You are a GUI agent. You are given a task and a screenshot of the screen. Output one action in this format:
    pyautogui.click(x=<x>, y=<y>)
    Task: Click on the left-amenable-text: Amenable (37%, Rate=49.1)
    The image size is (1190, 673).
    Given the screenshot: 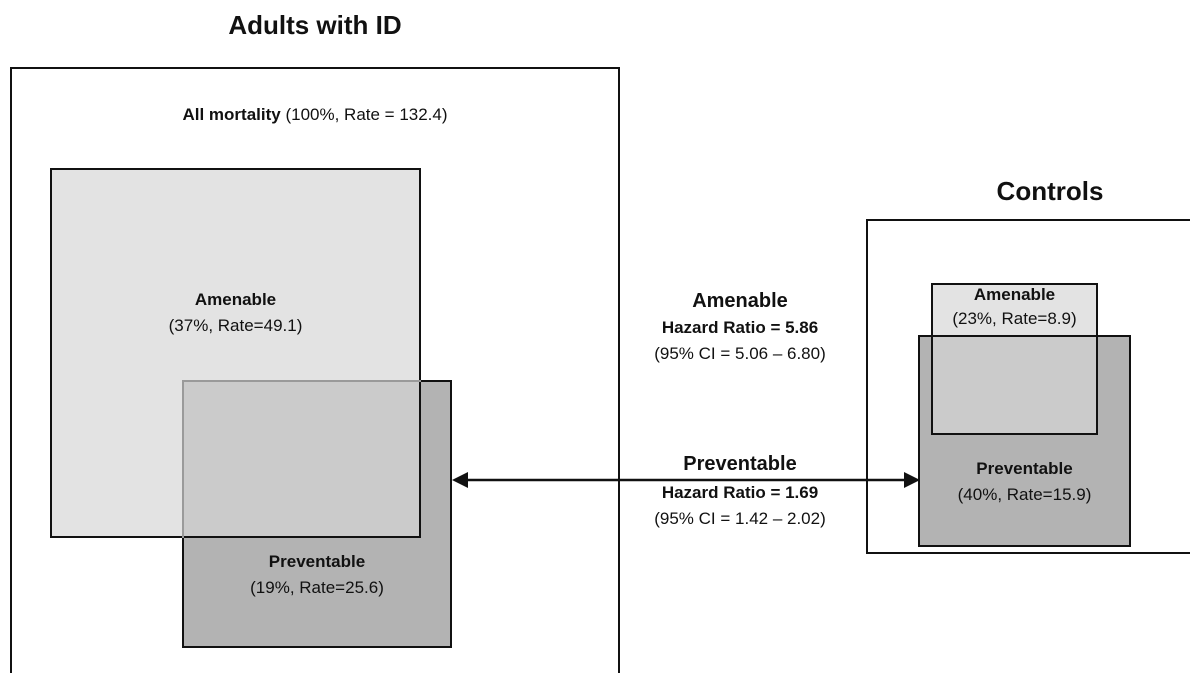 What is the action you would take?
    pyautogui.click(x=235, y=313)
    